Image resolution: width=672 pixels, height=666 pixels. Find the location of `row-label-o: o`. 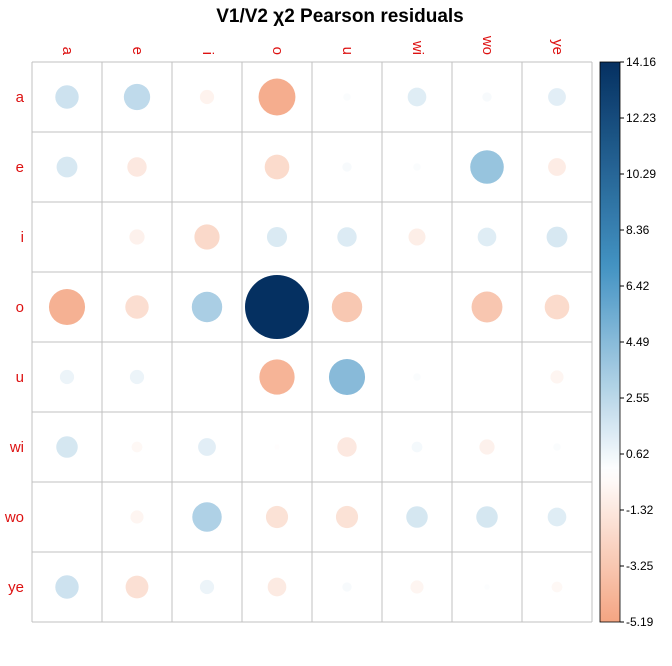

row-label-o: o is located at coordinates (20, 307).